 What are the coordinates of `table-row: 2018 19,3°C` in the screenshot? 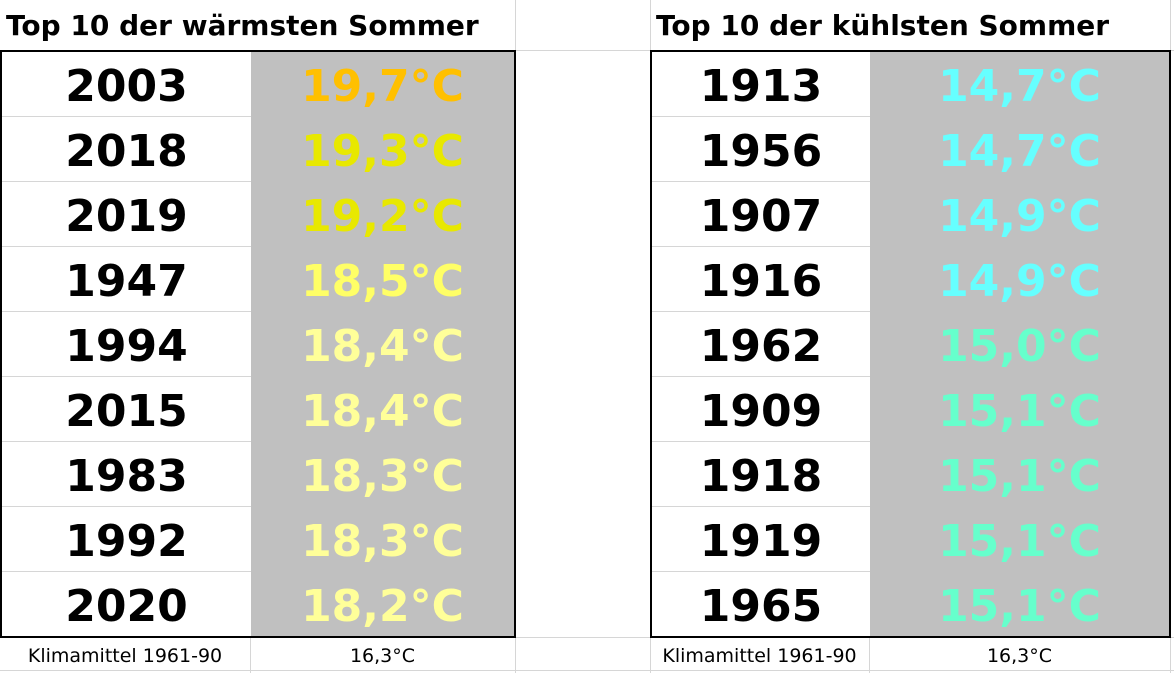 It's located at (258, 149).